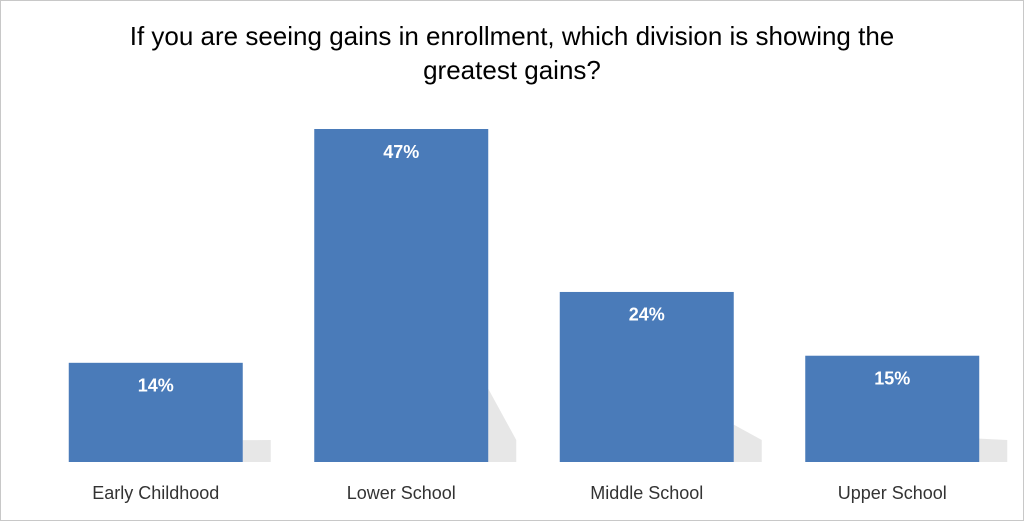 This screenshot has width=1024, height=521. What do you see at coordinates (646, 493) in the screenshot?
I see `x-tick-label: Middle School` at bounding box center [646, 493].